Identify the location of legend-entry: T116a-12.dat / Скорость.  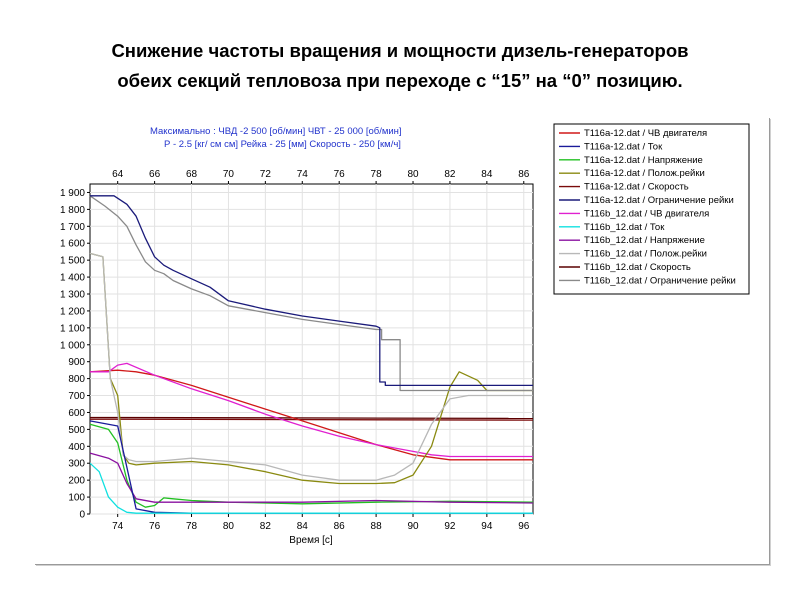
(636, 187).